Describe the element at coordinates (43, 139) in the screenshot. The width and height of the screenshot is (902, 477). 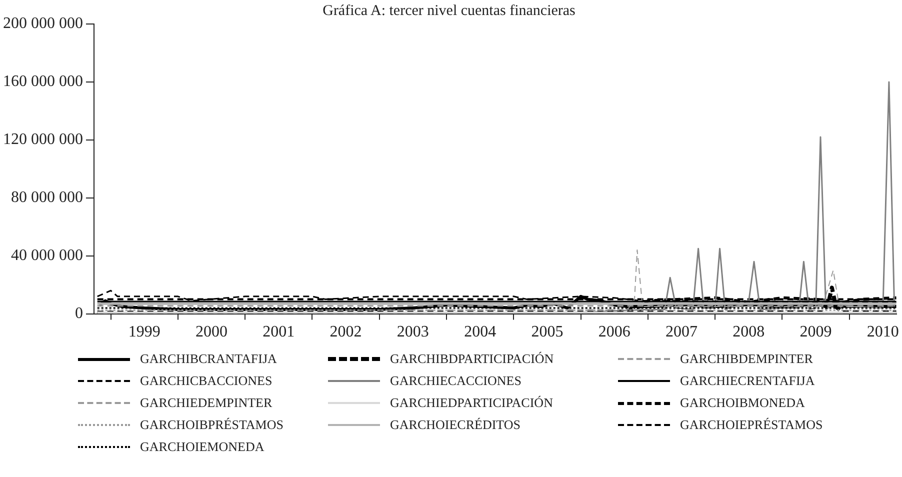
I see `y-tick-label: 120 000 000` at that location.